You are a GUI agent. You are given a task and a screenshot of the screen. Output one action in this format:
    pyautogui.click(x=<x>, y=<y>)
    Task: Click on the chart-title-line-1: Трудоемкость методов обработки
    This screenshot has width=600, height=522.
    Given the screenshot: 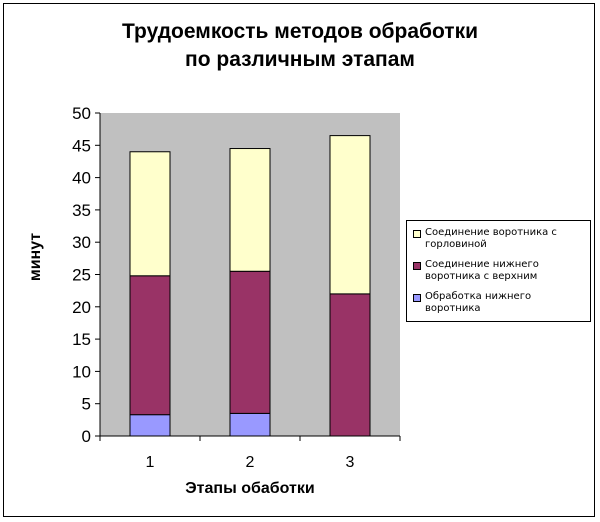 What is the action you would take?
    pyautogui.click(x=299, y=31)
    